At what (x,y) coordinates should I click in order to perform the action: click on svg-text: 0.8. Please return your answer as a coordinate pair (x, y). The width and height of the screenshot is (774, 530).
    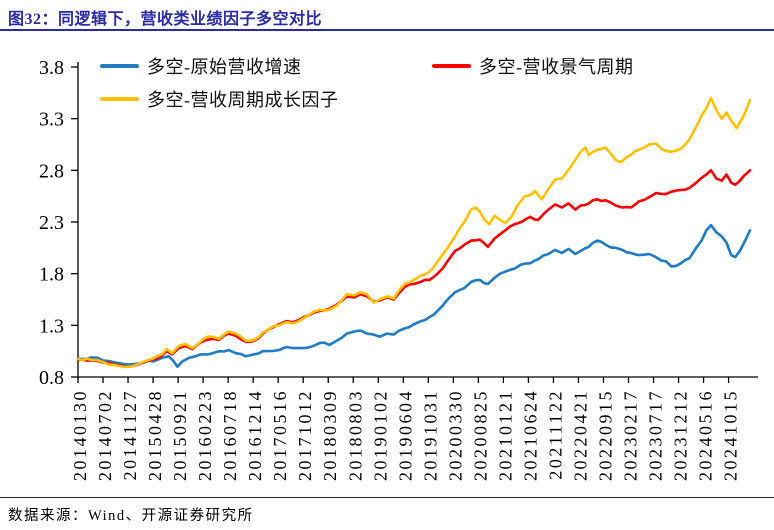
    Looking at the image, I should click on (51, 378).